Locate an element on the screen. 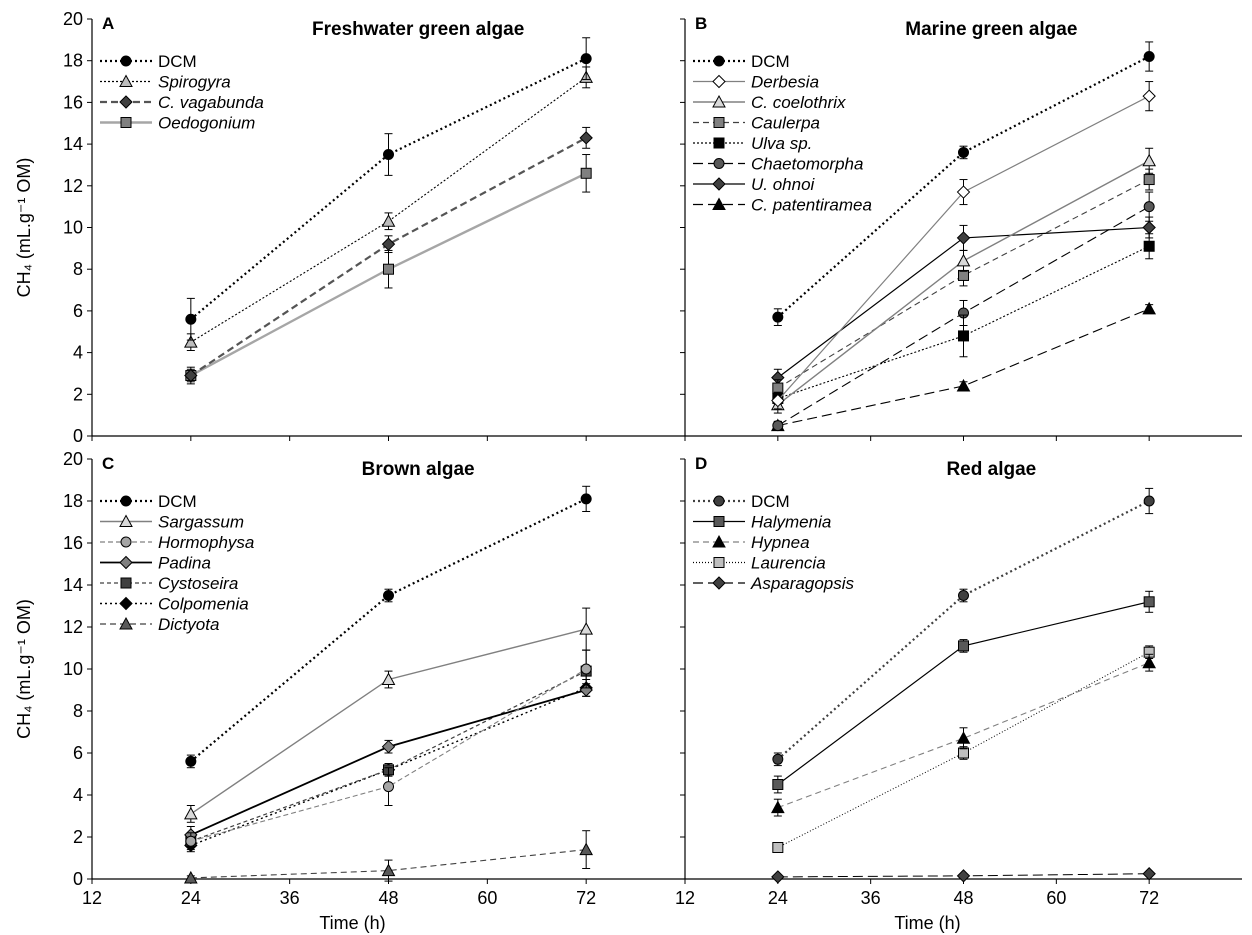 The width and height of the screenshot is (1252, 935). legend-item: Derbesia is located at coordinates (756, 82).